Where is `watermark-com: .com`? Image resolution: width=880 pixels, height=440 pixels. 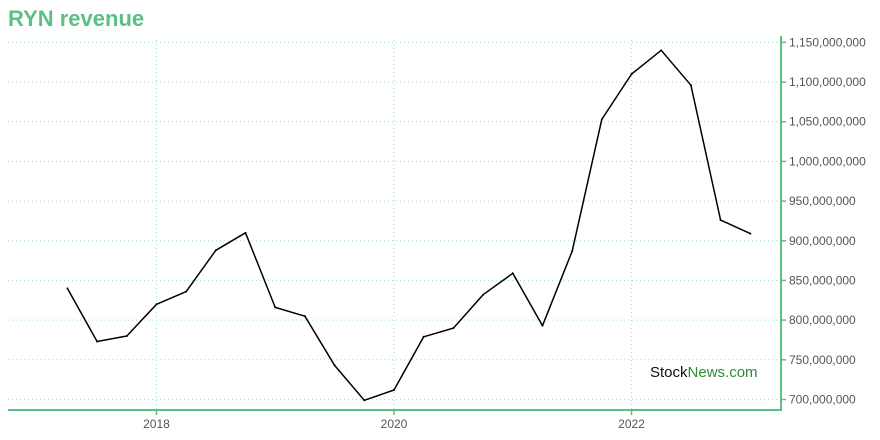
watermark-com: .com is located at coordinates (741, 372).